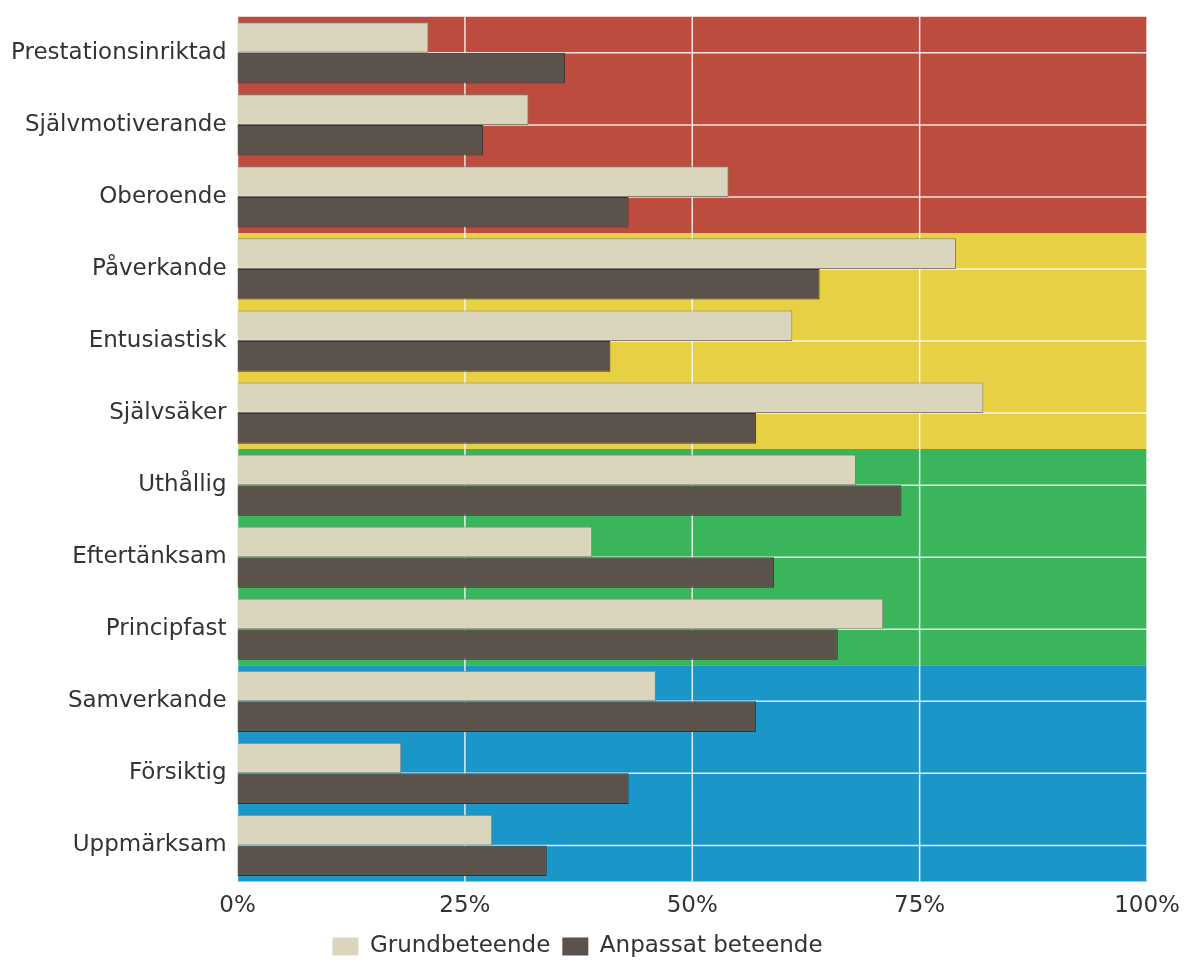 The height and width of the screenshot is (968, 1191). Describe the element at coordinates (168, 411) in the screenshot. I see `y-tick-label: Självsäker` at that location.